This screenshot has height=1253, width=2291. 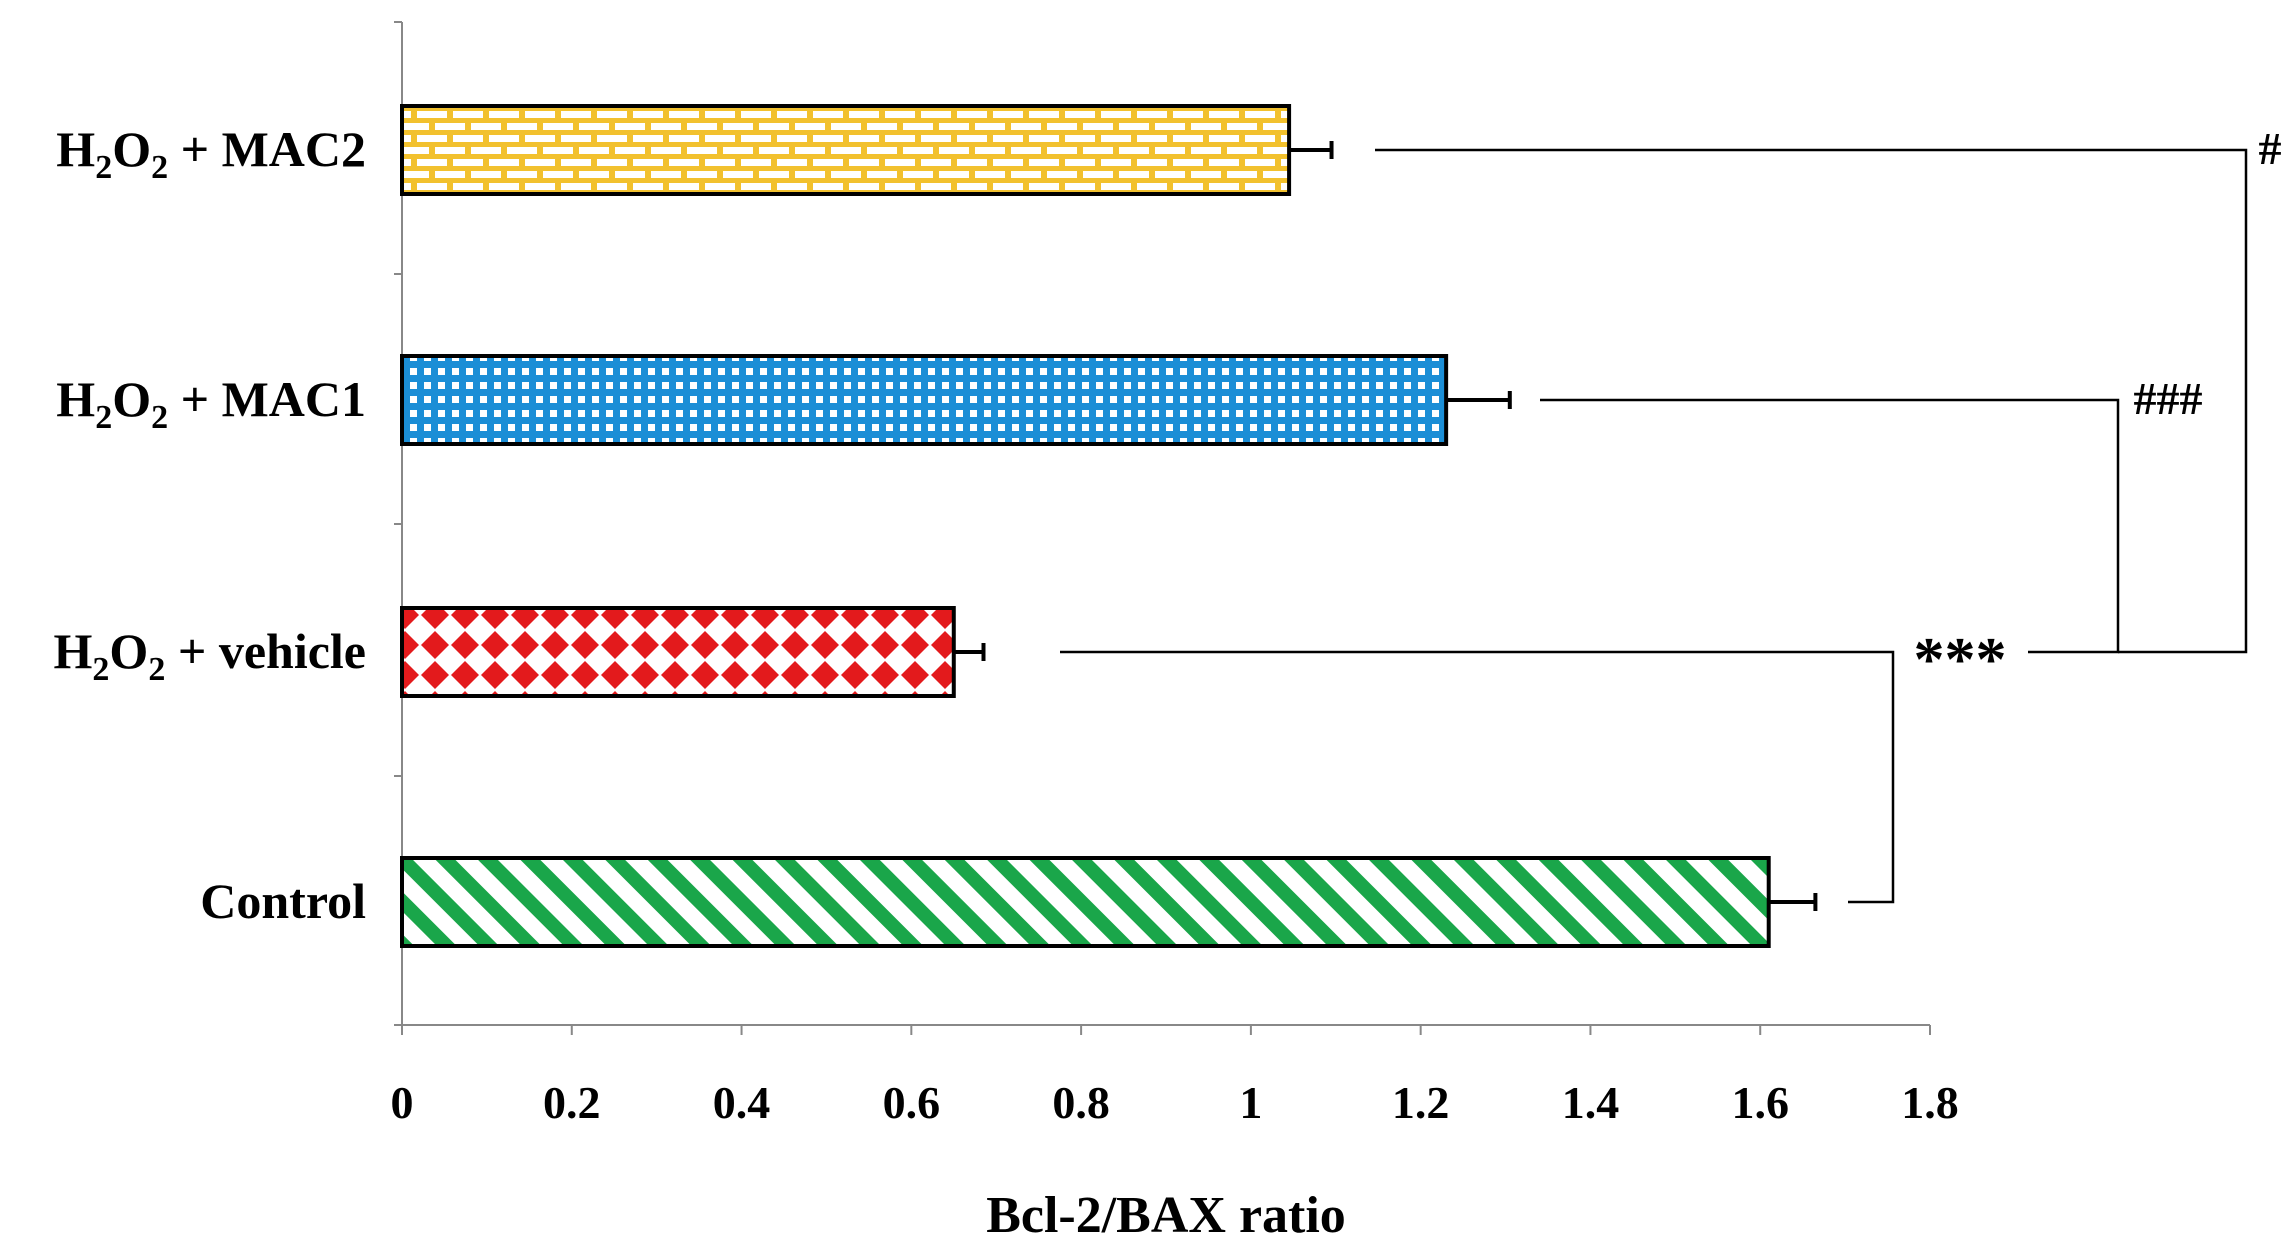 What do you see at coordinates (924, 400) in the screenshot?
I see `bar-h2o2-mac1` at bounding box center [924, 400].